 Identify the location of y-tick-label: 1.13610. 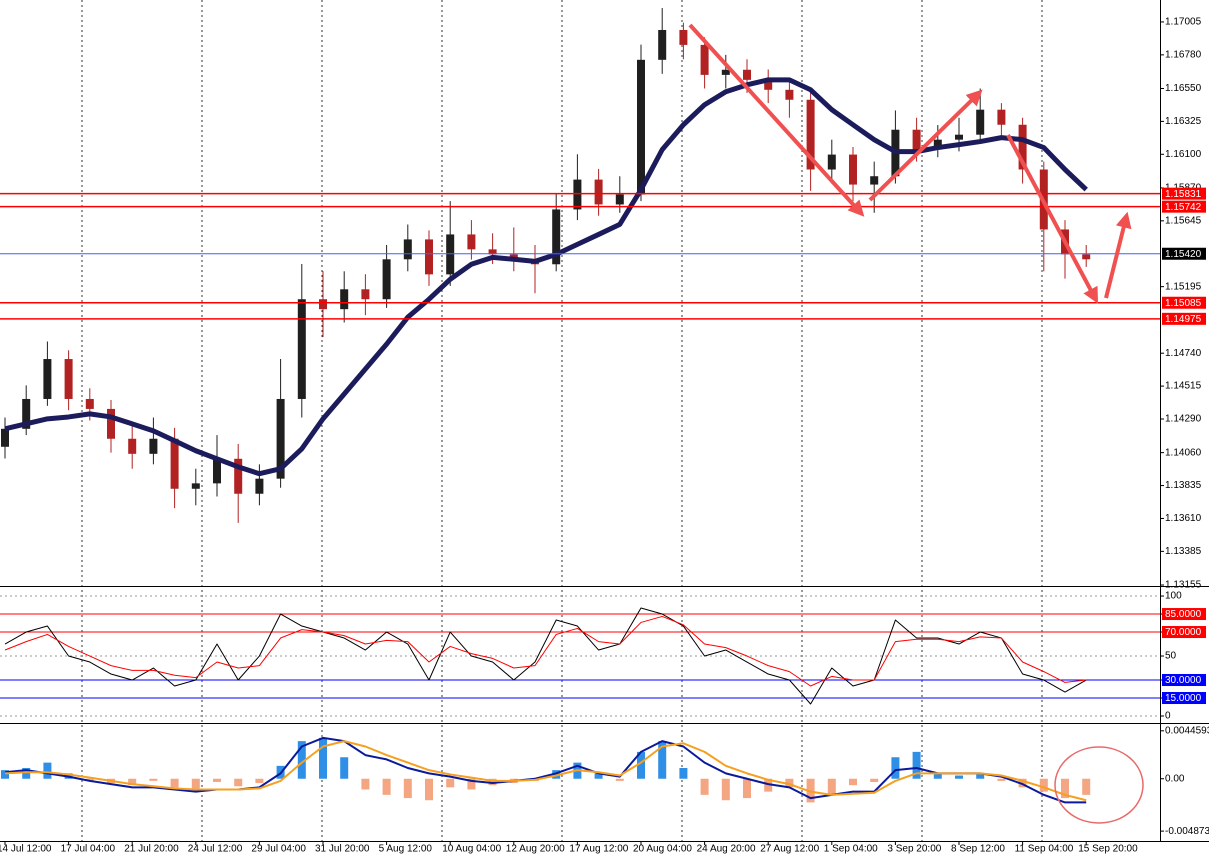
(1183, 518).